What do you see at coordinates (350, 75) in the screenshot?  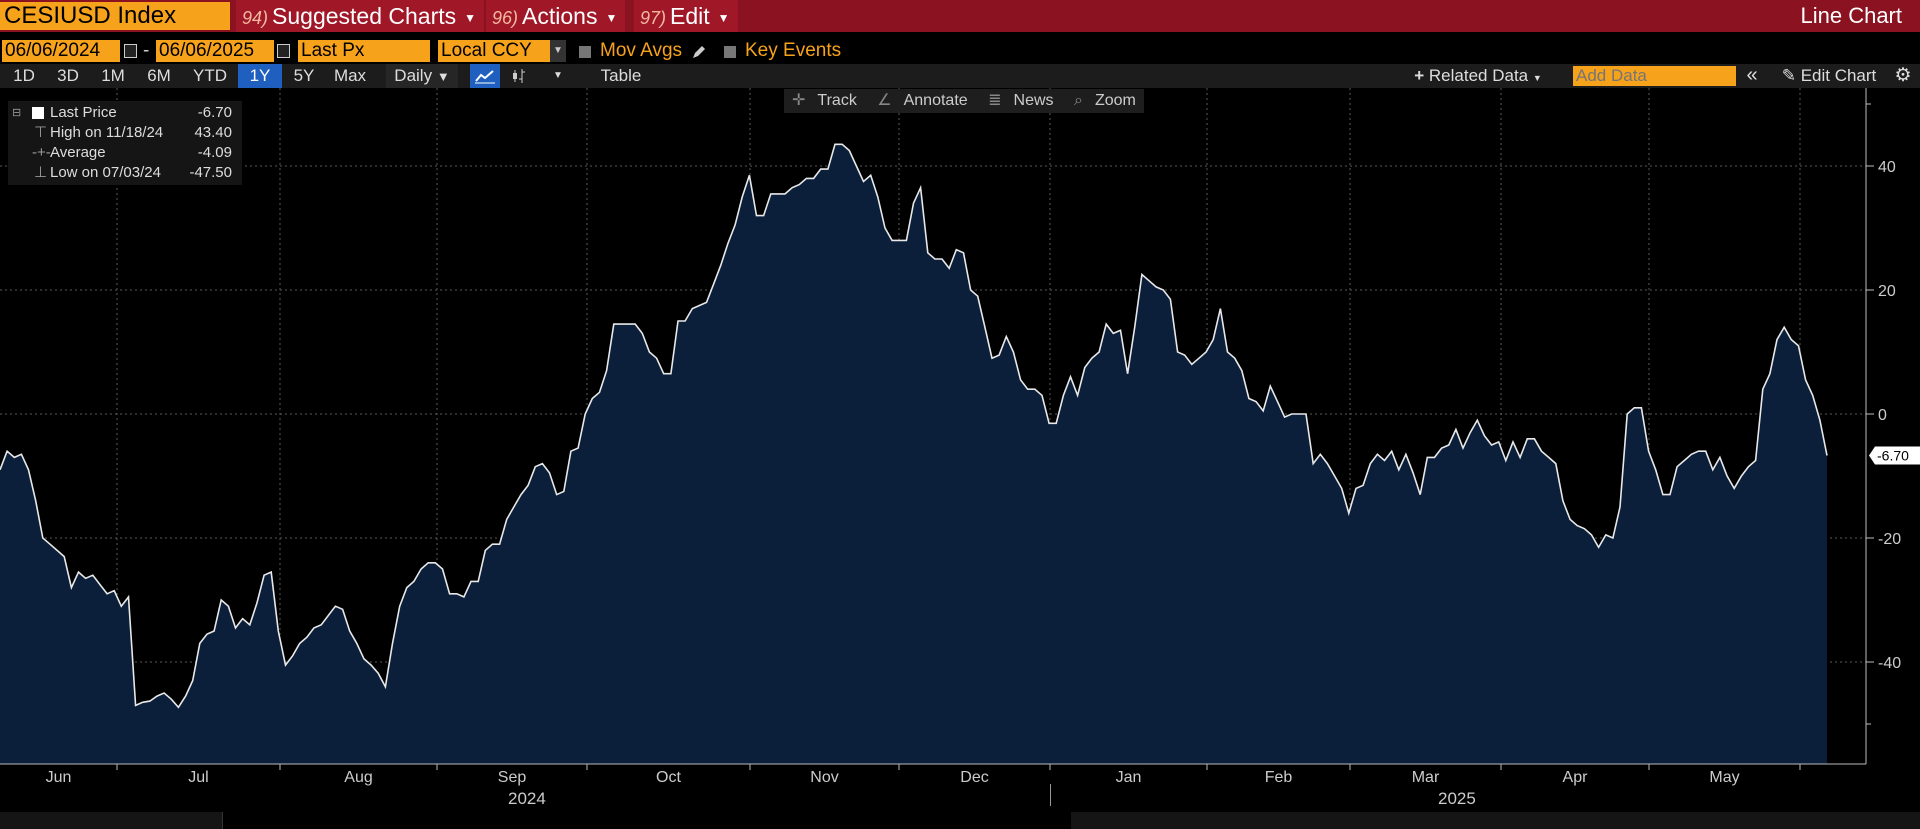 I see `range-button-max: Max` at bounding box center [350, 75].